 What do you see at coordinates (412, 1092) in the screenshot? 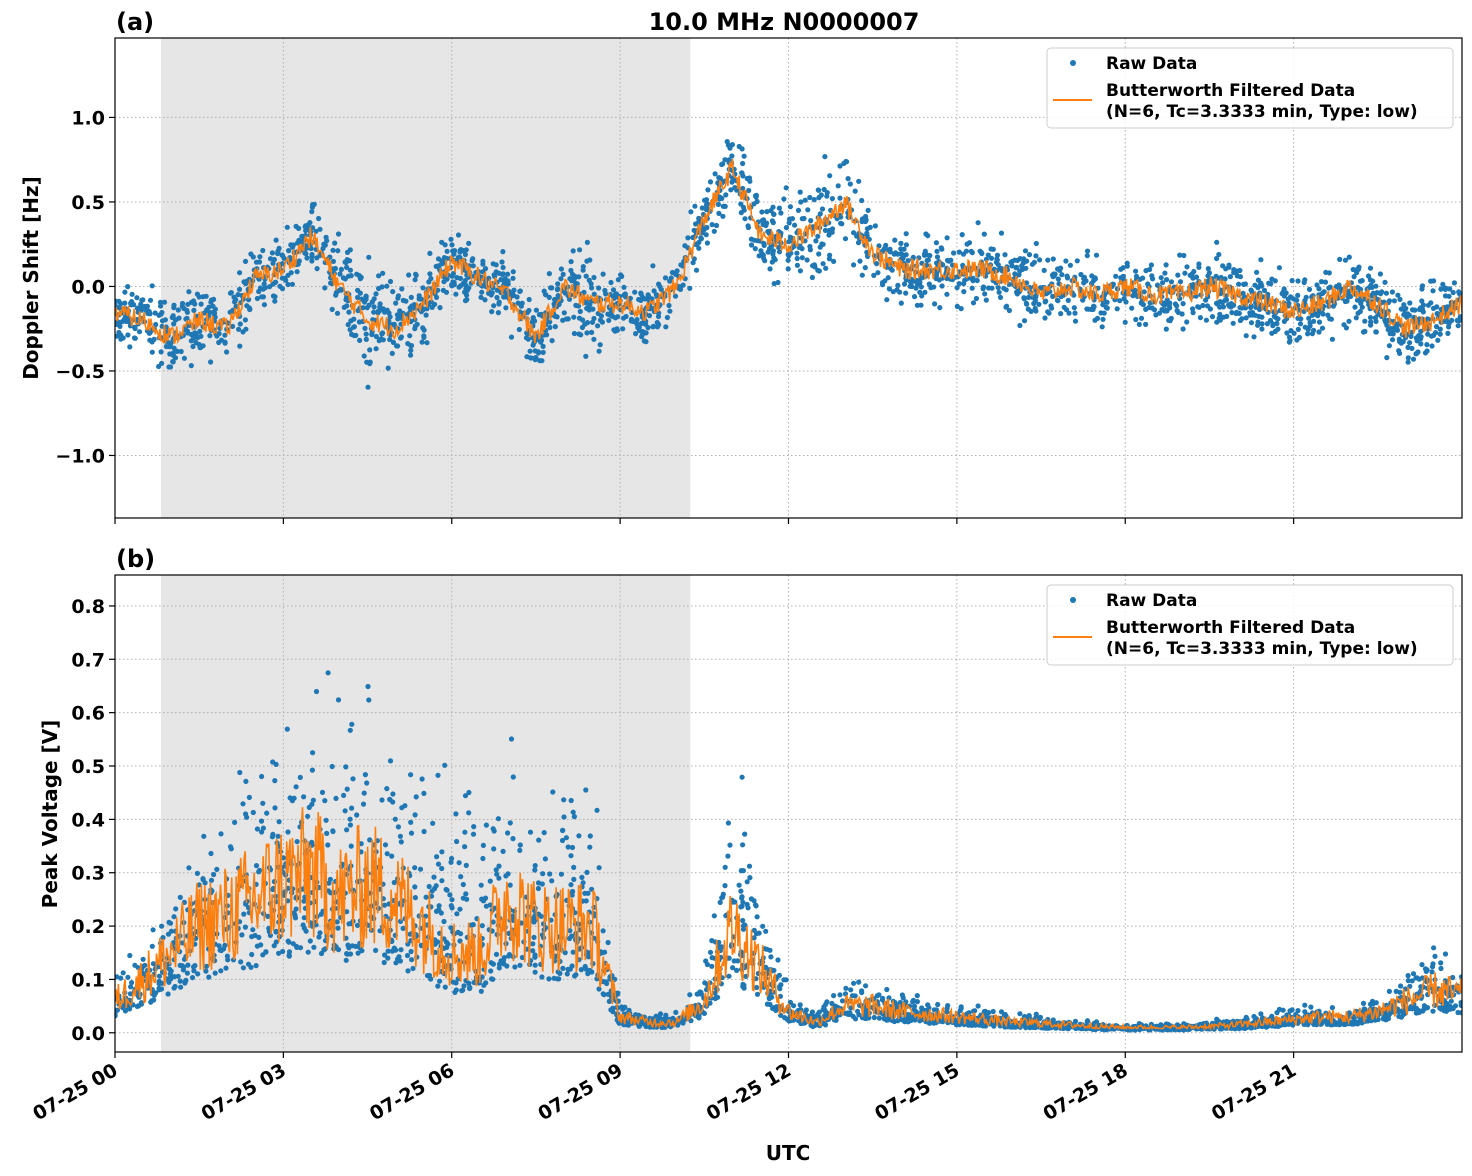
I see `x-tick-label: 07-25 06` at bounding box center [412, 1092].